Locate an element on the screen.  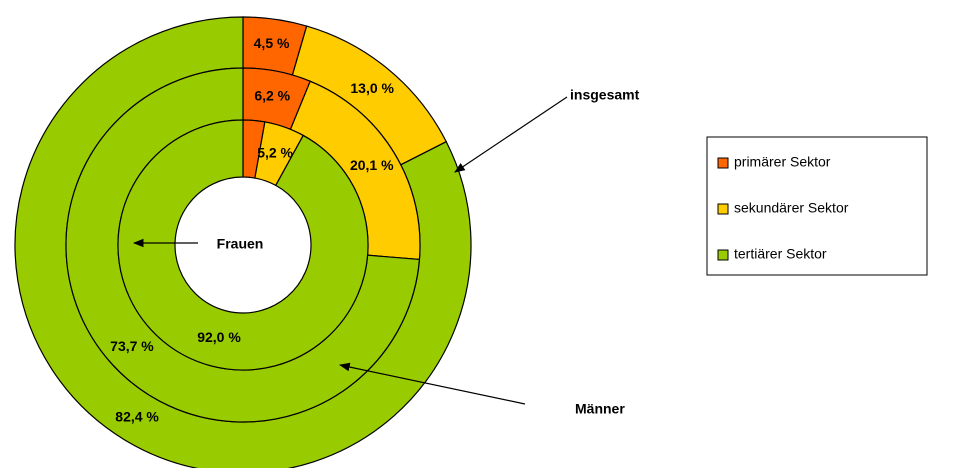
legend-box is located at coordinates (817, 206).